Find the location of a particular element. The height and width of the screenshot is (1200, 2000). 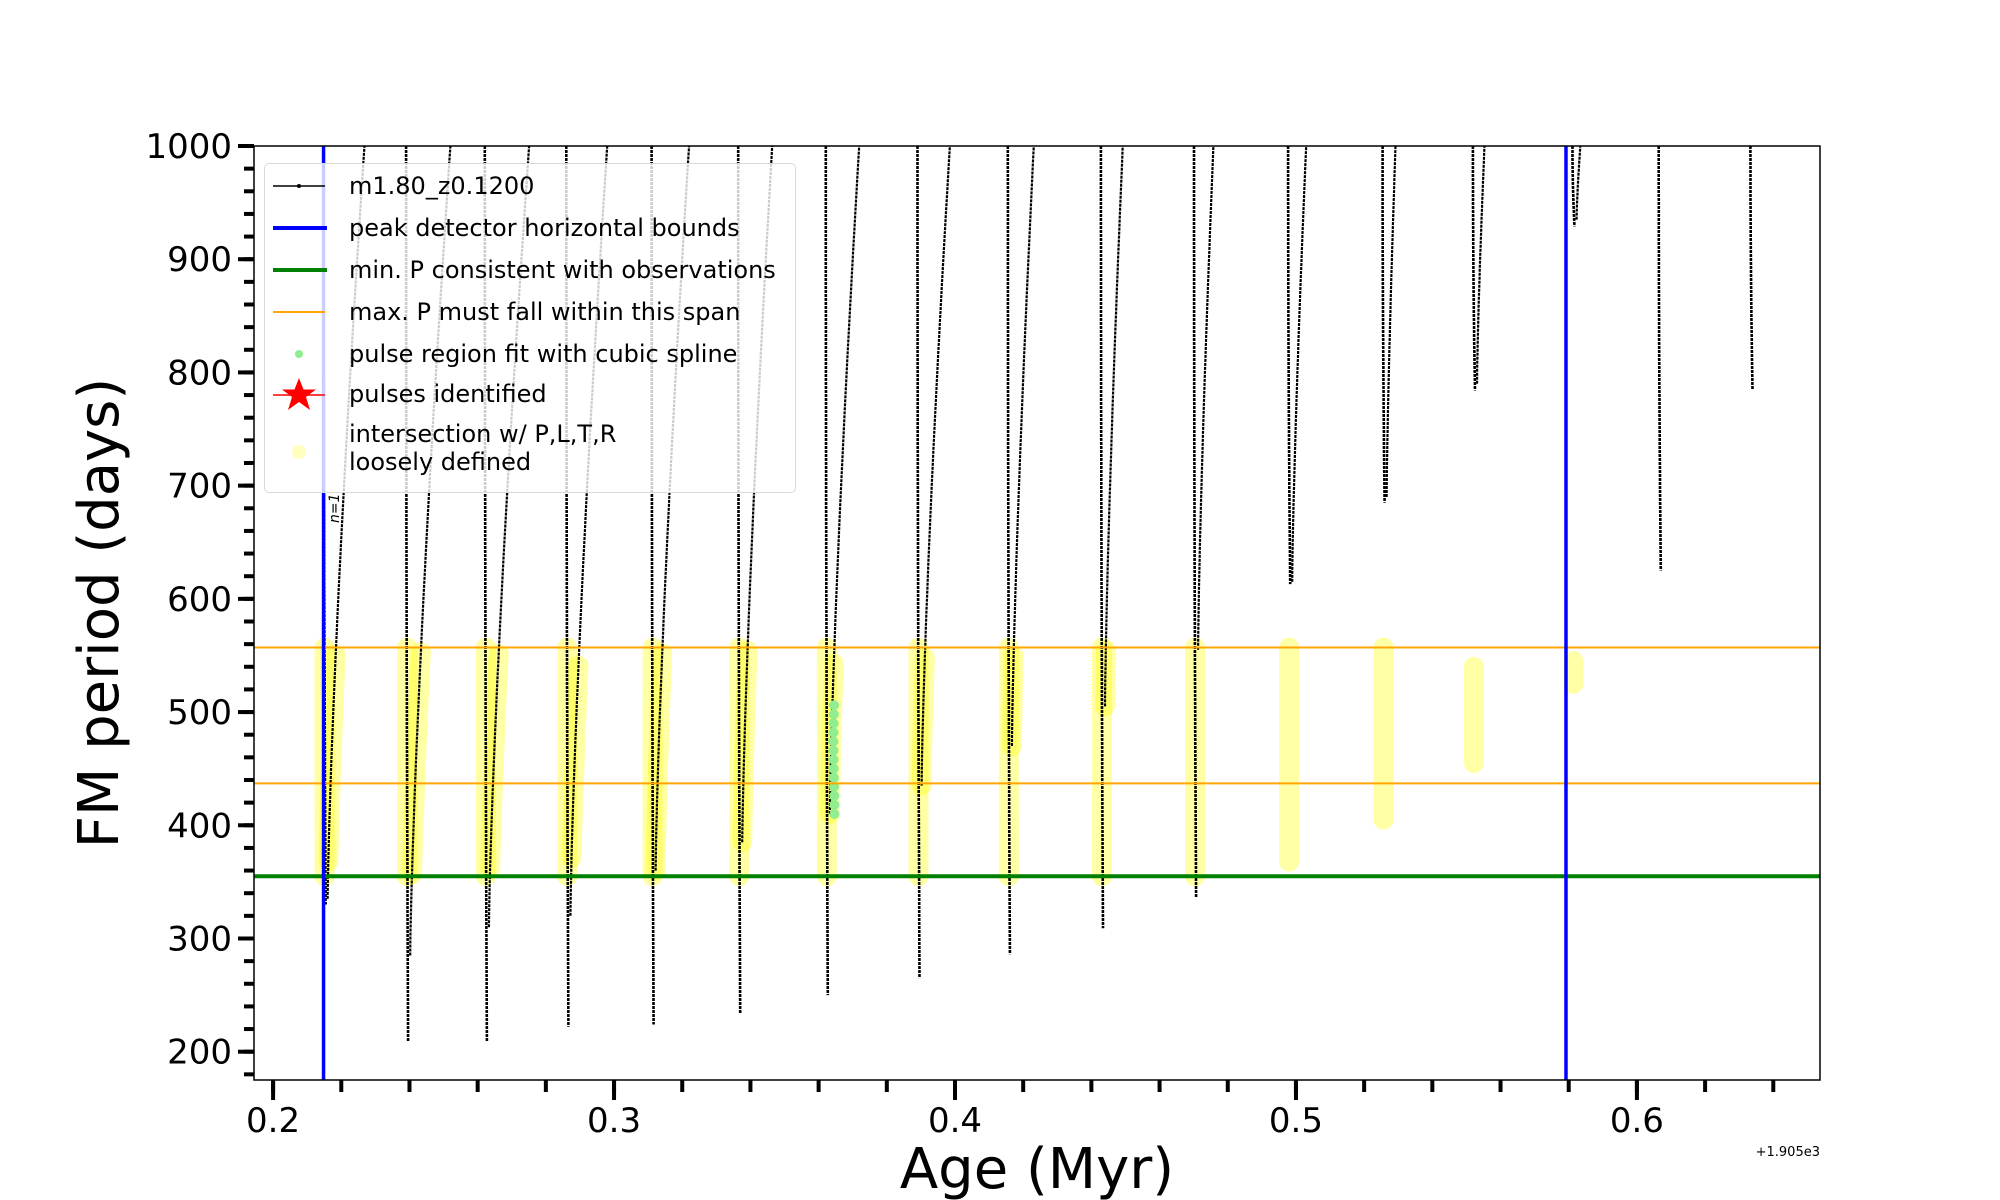

y-tick-label: 500 is located at coordinates (199, 713).